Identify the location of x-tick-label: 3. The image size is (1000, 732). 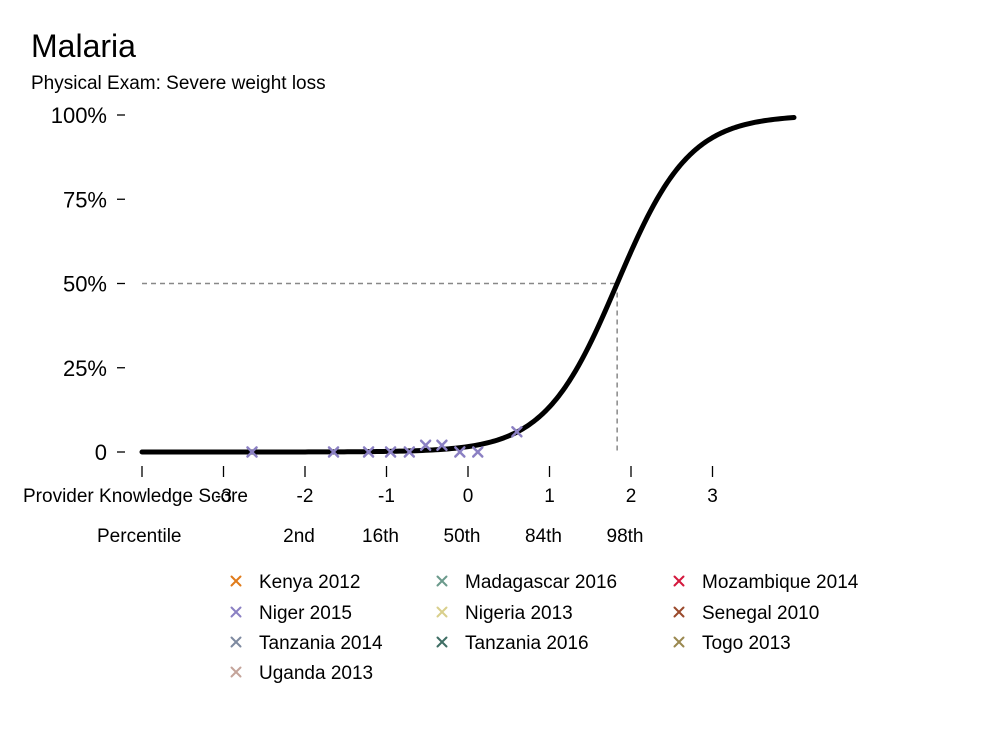
(712, 496).